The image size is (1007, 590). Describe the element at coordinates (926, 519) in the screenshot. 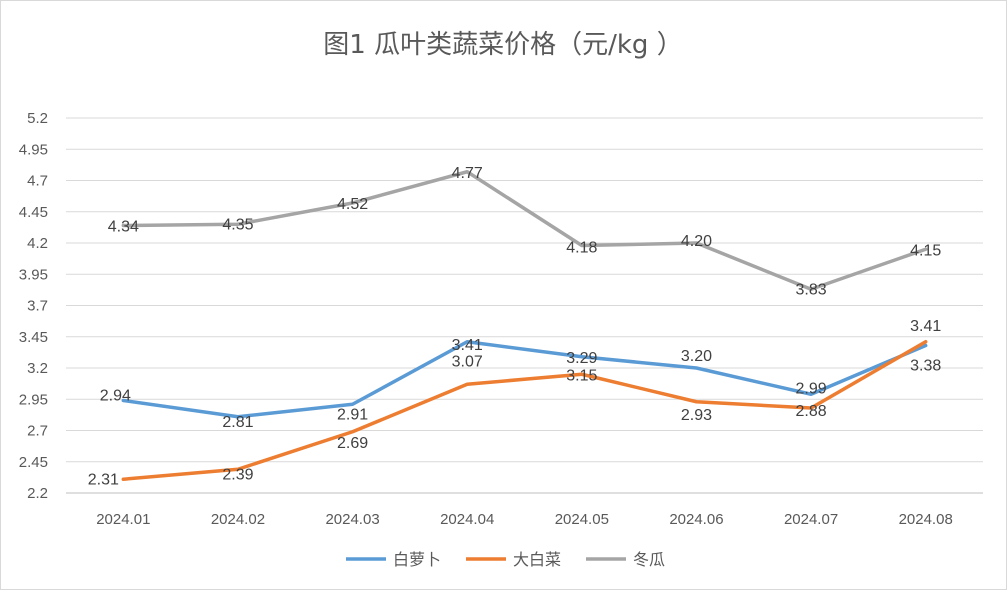

I see `x-tick-label: 2024.08` at that location.